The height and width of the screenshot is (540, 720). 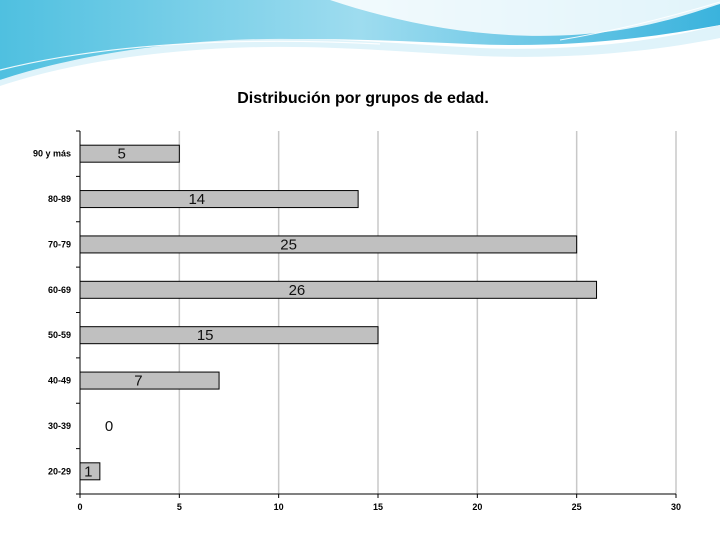 I want to click on y-tick-label: 50-59, so click(x=59, y=335).